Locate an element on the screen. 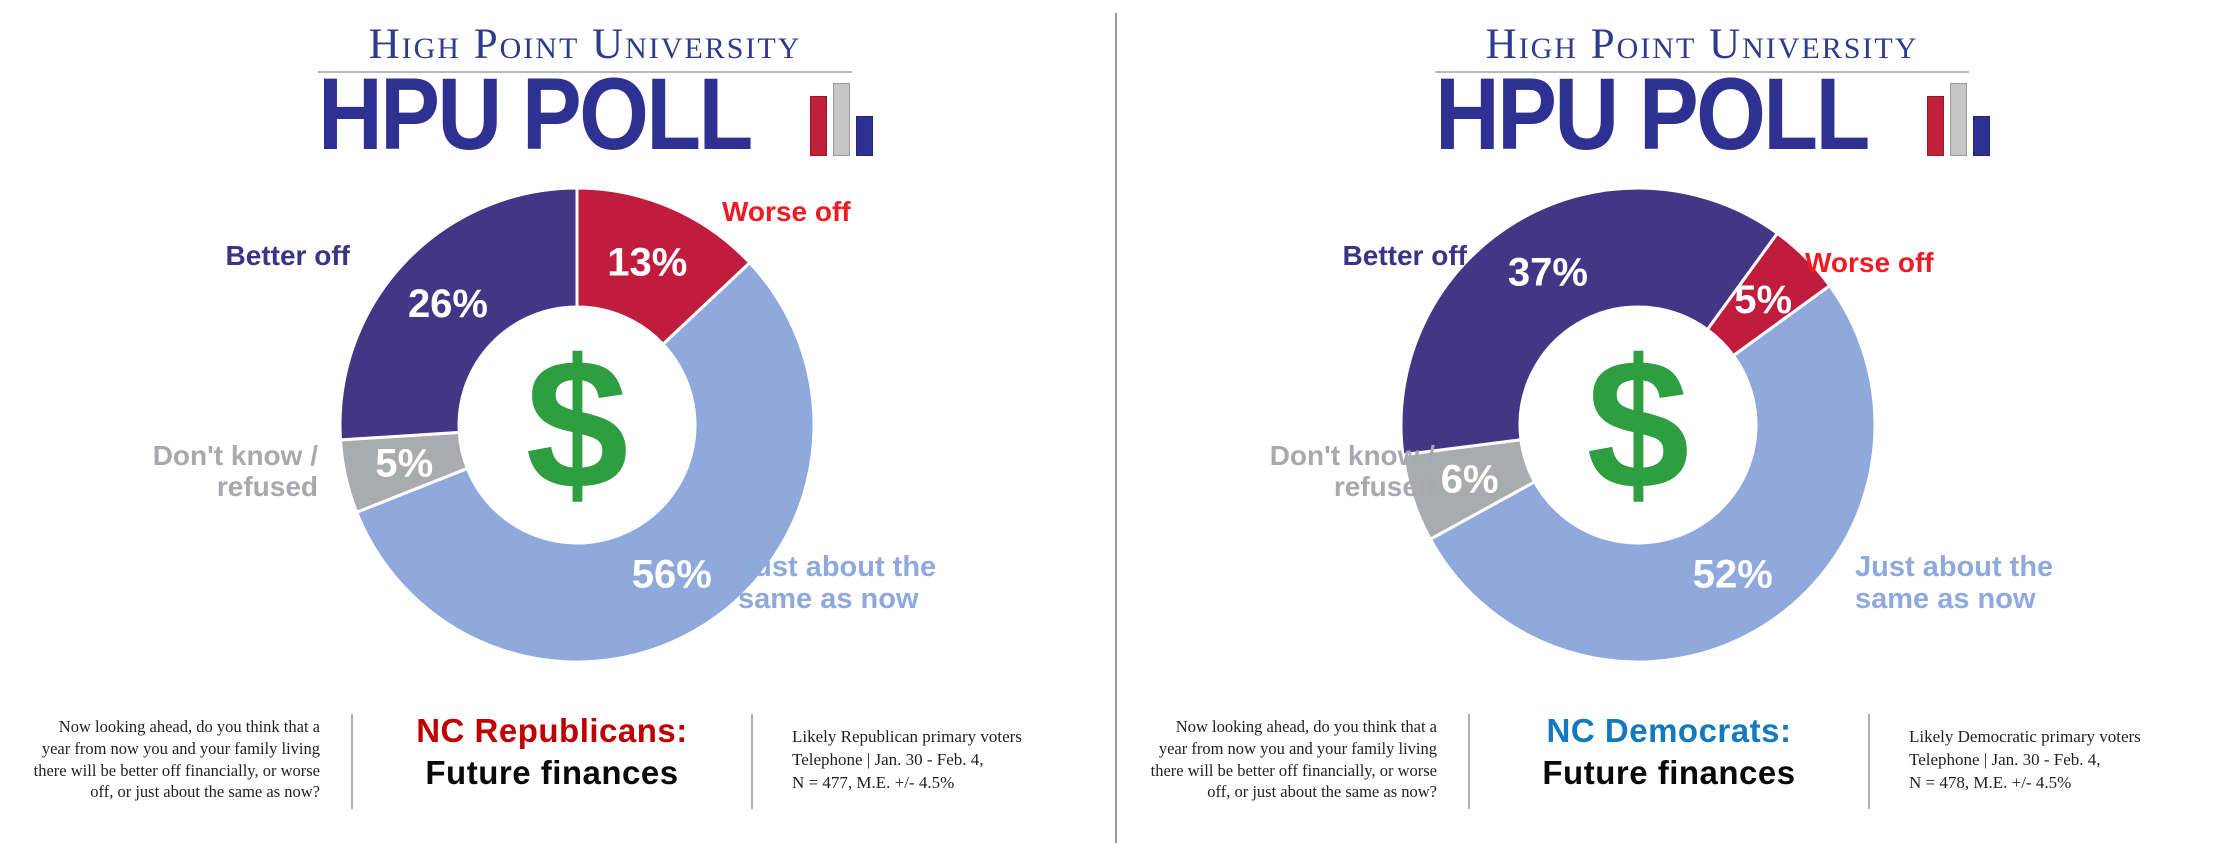  slice-percent-label: 13% is located at coordinates (647, 263).